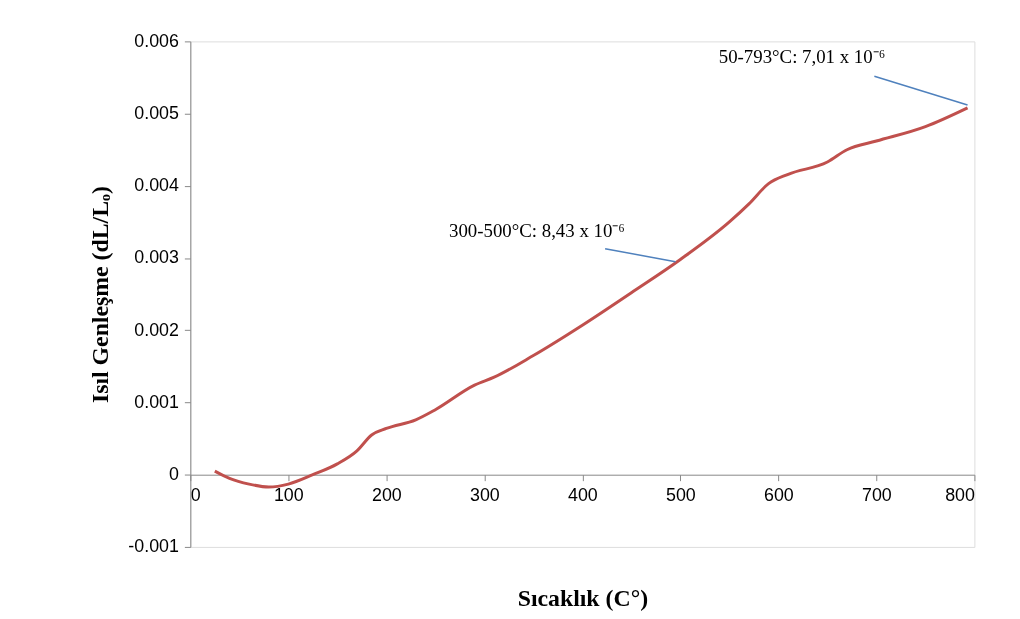 The image size is (1020, 619). Describe the element at coordinates (877, 494) in the screenshot. I see `x-tick-label: 700` at that location.